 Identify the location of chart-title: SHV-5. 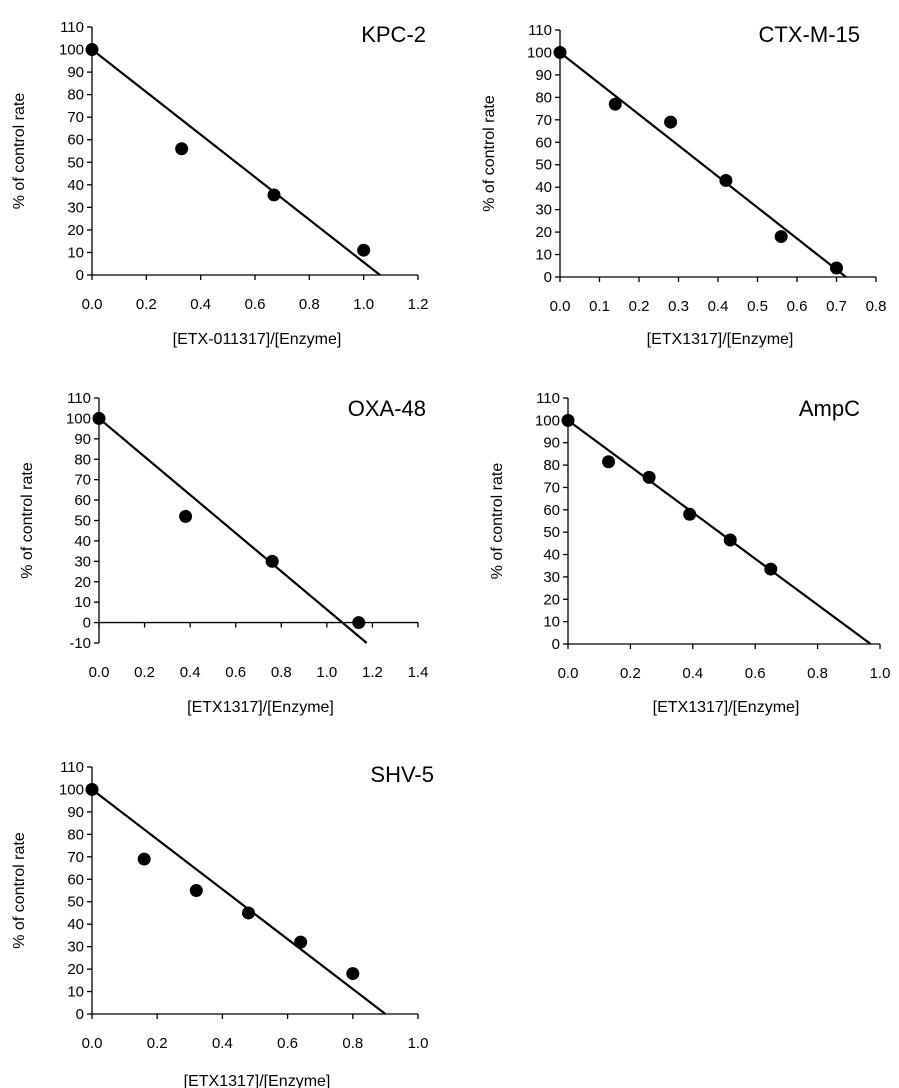
(402, 774).